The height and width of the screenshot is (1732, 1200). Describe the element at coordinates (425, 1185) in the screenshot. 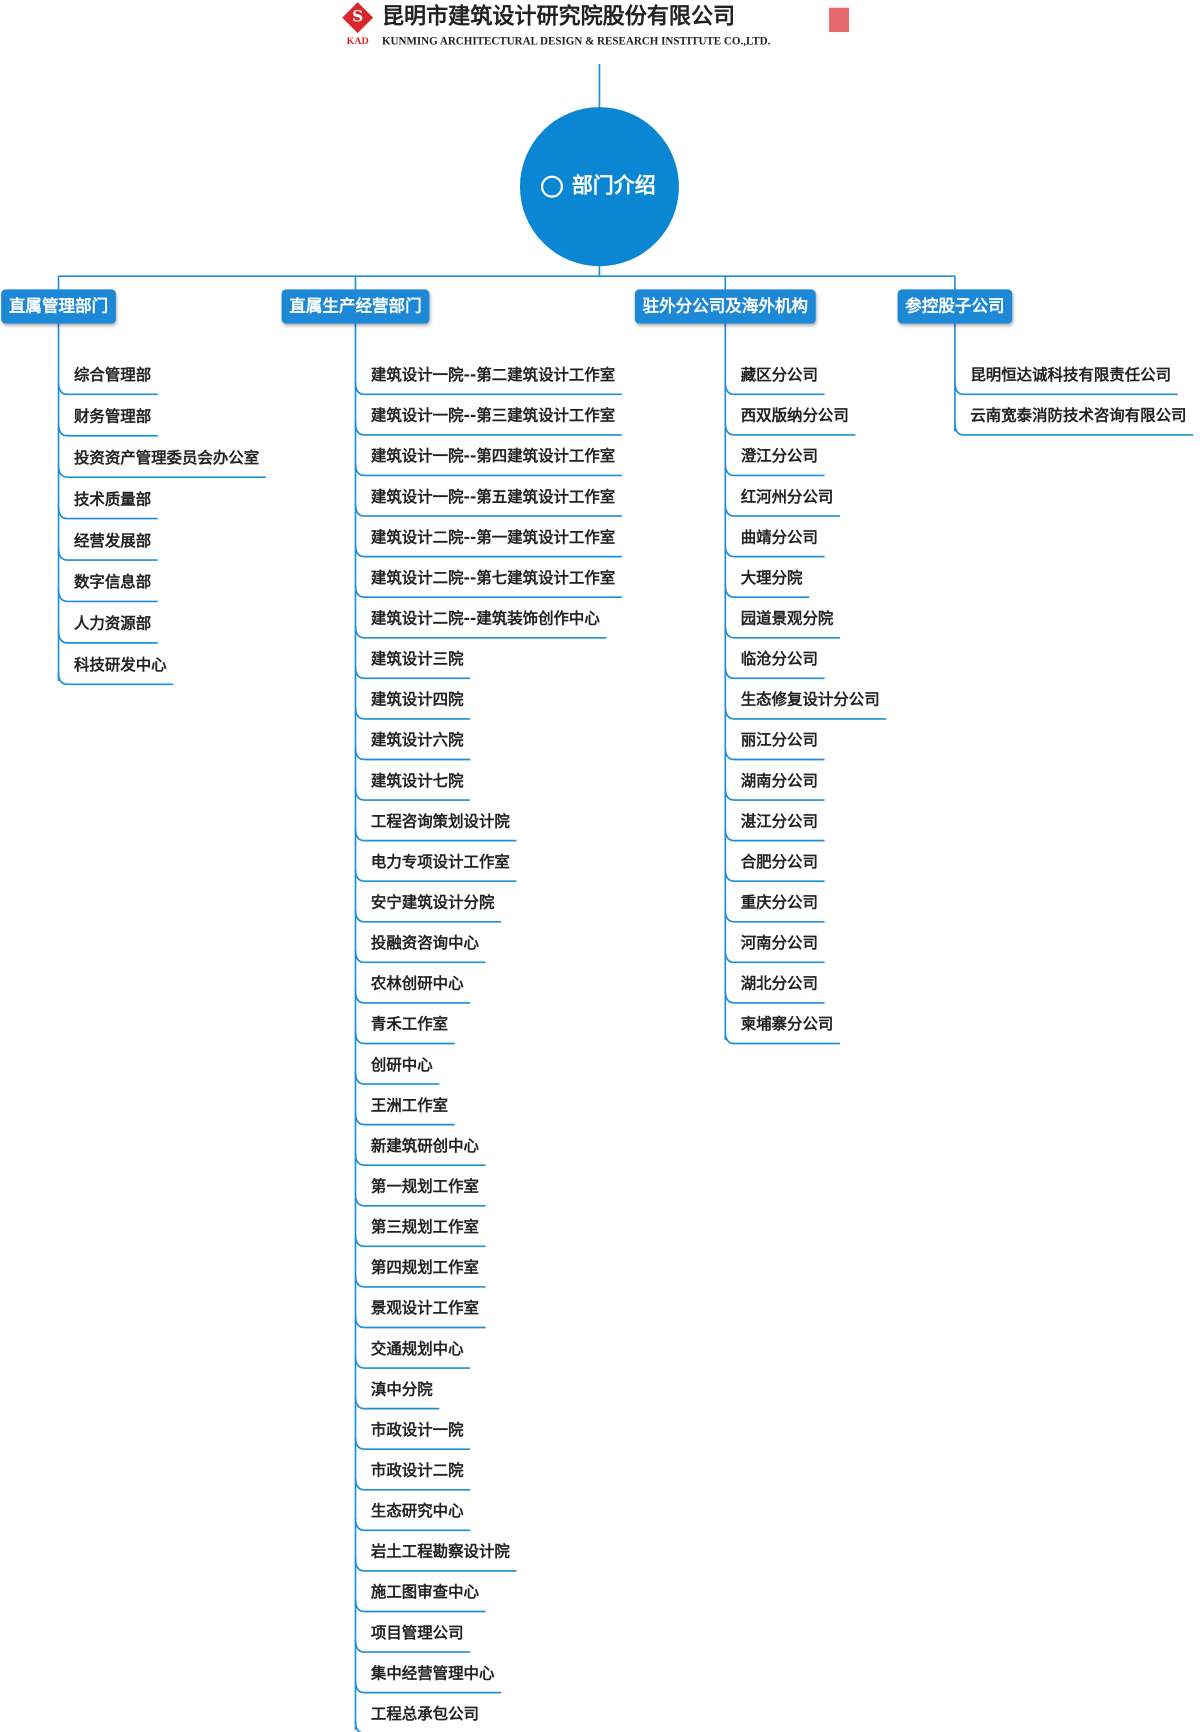

I see `department: 第一规划工作室` at that location.